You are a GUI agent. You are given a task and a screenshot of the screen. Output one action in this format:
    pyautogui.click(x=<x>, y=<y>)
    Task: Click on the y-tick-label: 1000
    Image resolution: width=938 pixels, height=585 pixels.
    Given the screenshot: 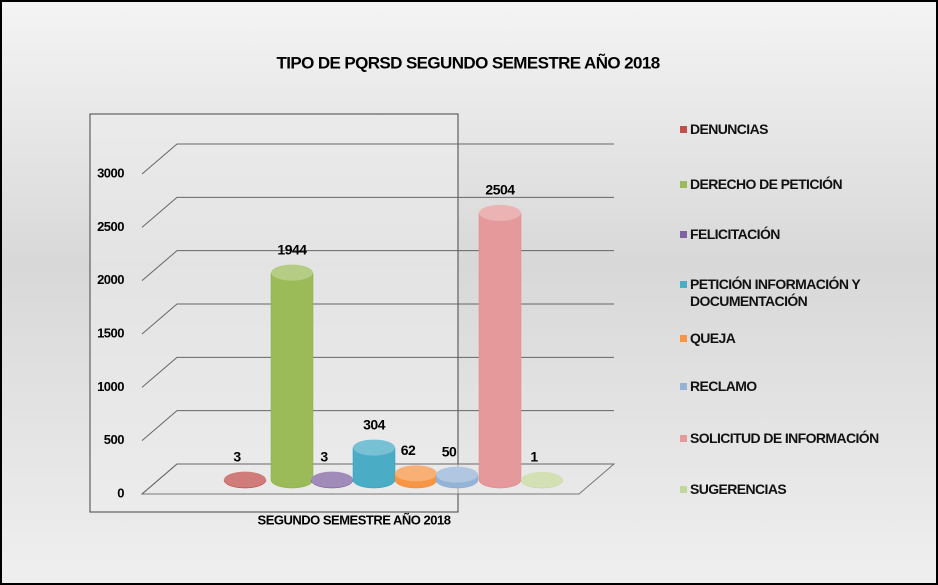 What is the action you would take?
    pyautogui.click(x=110, y=386)
    